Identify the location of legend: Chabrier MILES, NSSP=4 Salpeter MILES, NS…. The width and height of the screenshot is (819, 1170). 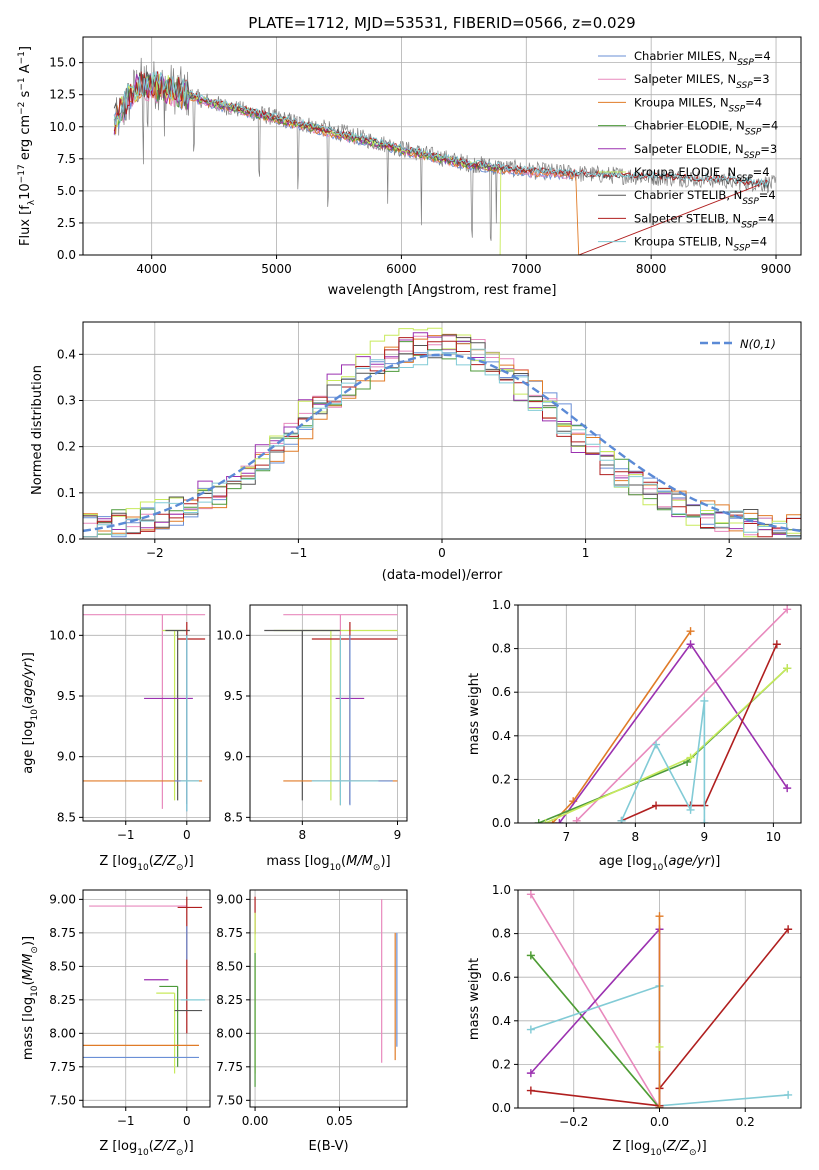
(688, 151).